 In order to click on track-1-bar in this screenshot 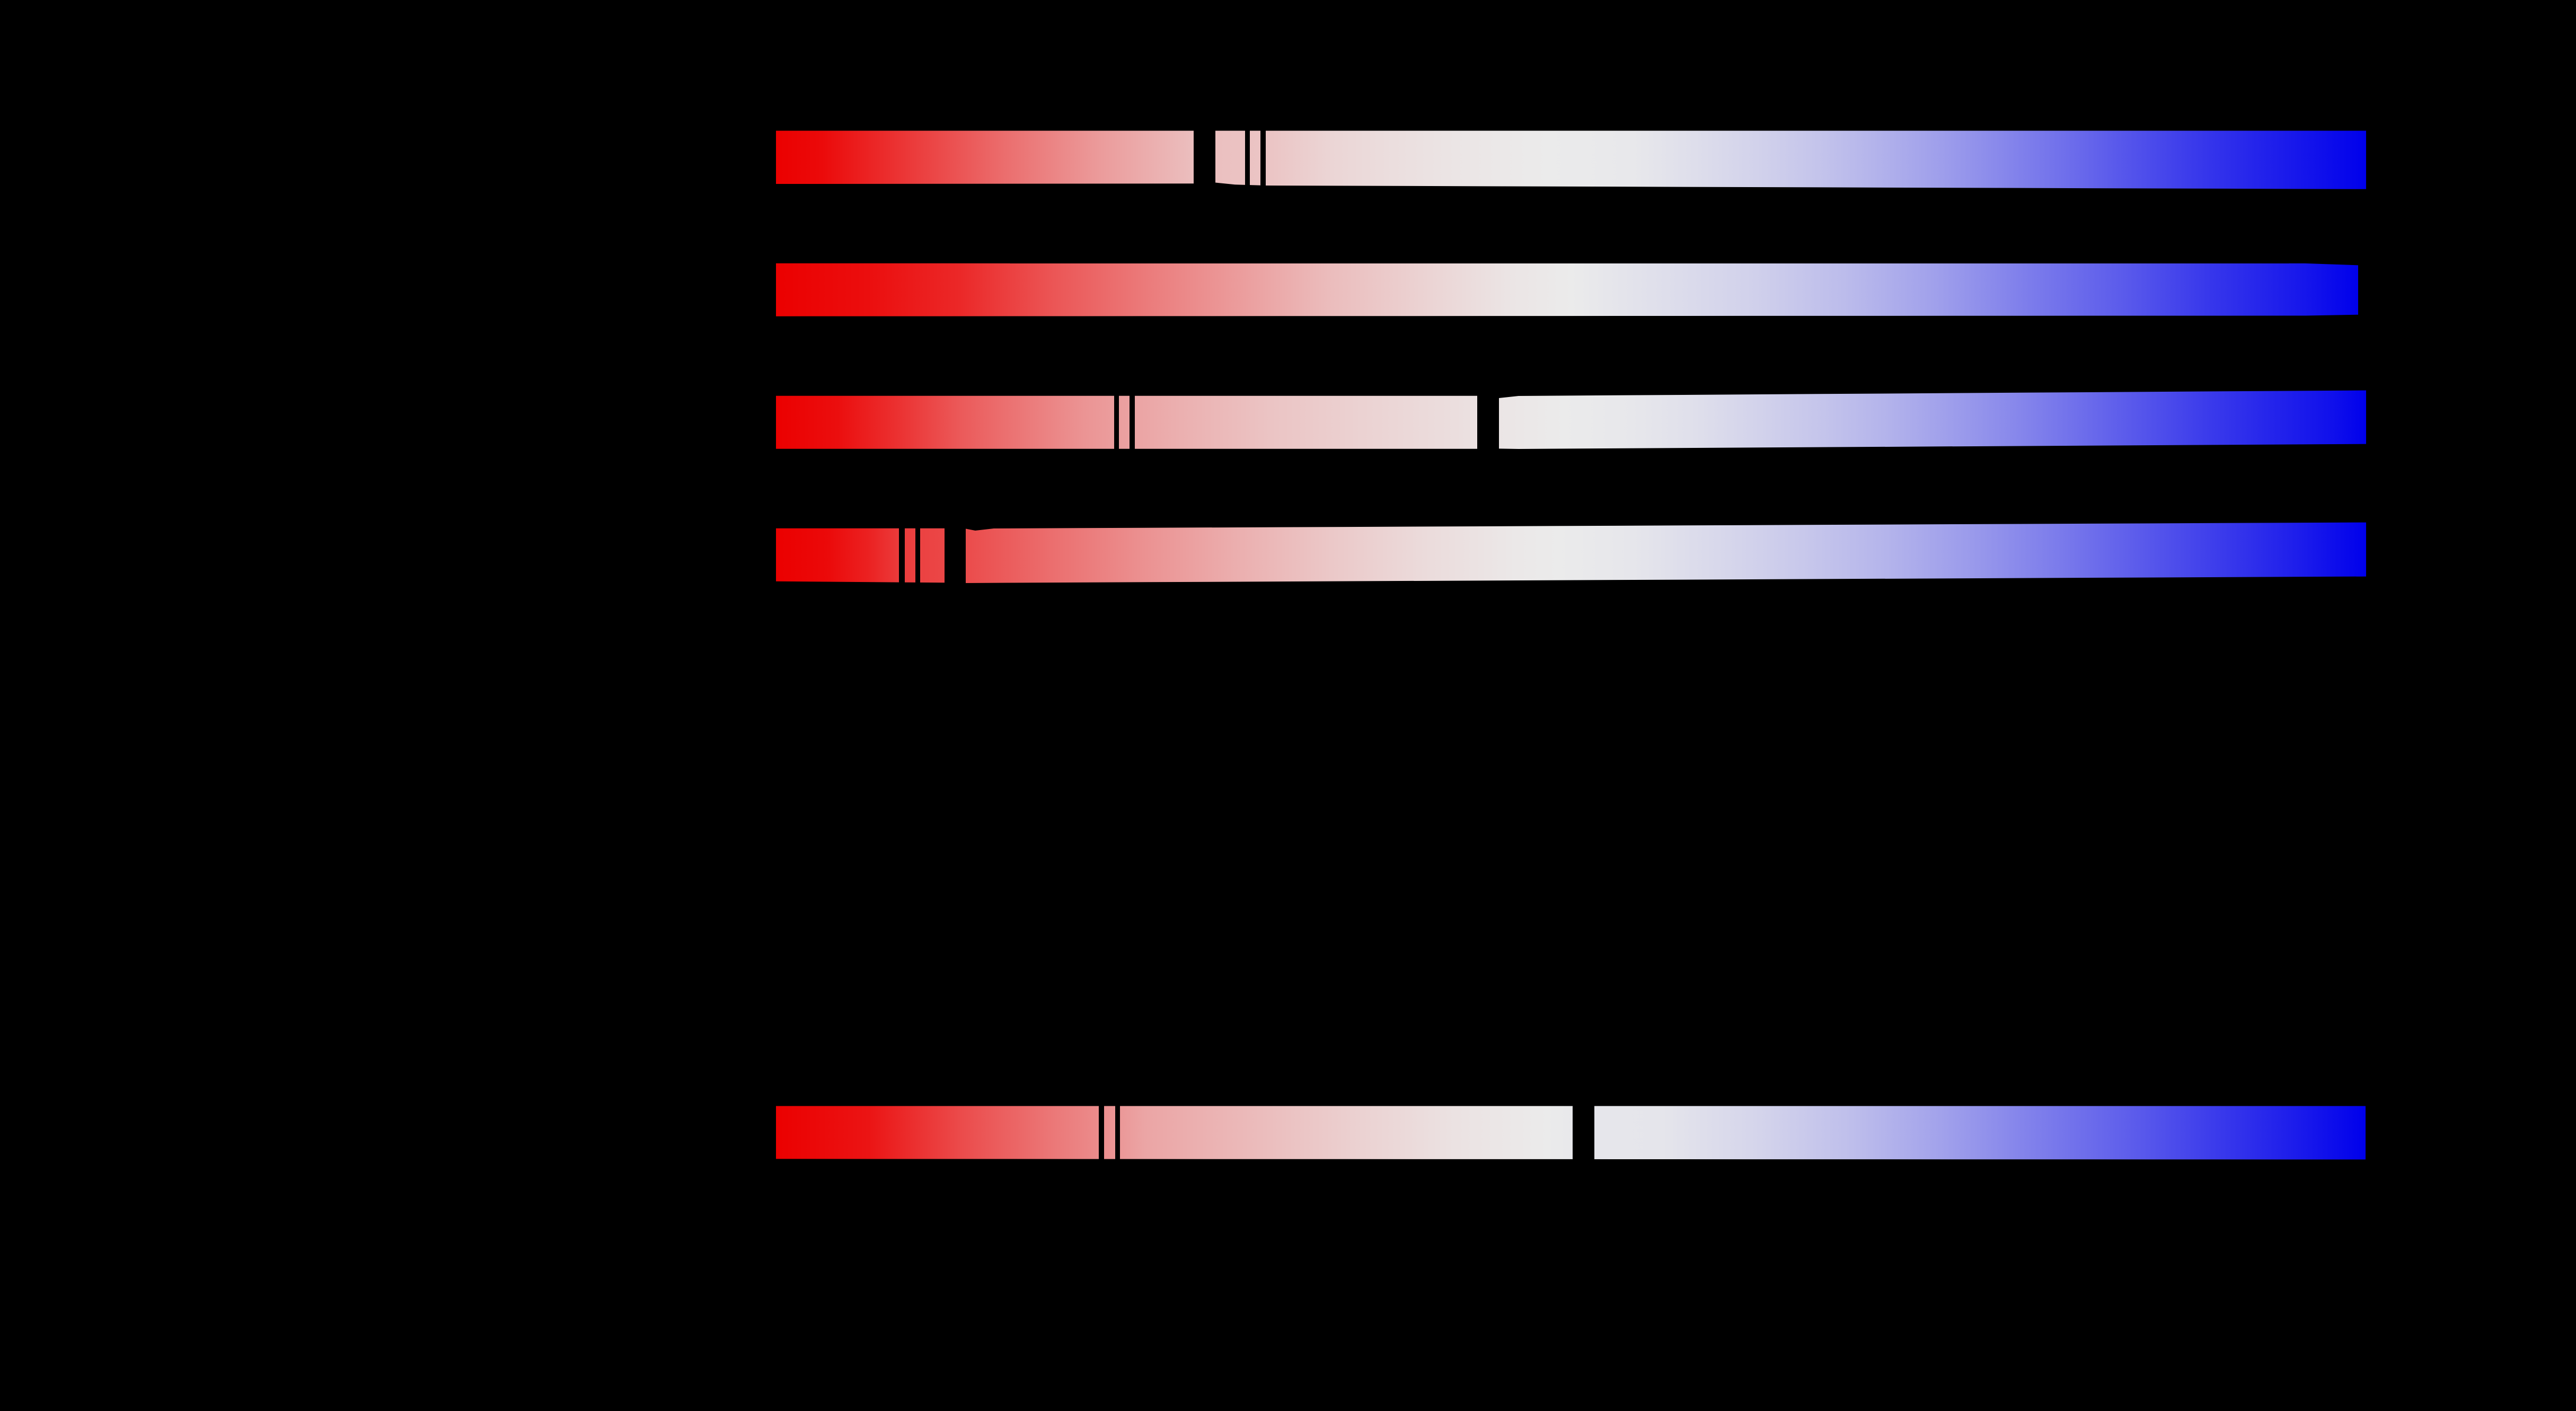, I will do `click(1571, 160)`.